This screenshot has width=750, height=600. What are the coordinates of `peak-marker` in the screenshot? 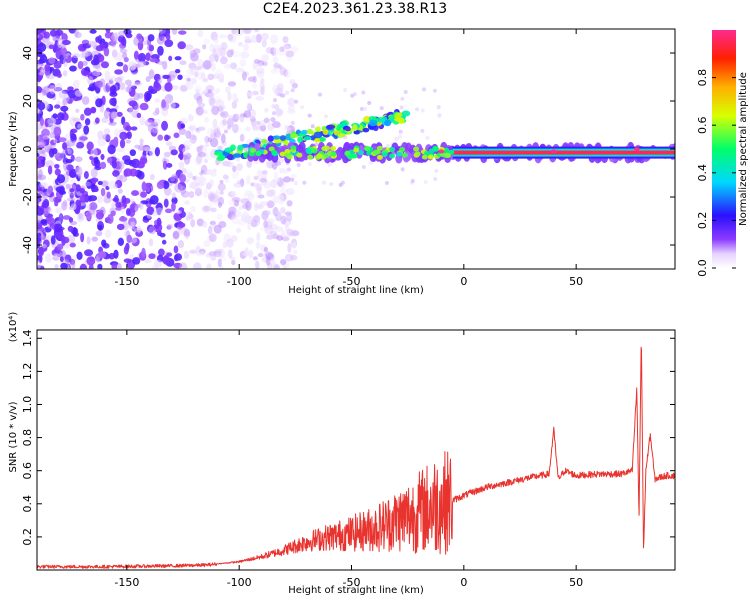 It's located at (441, 151).